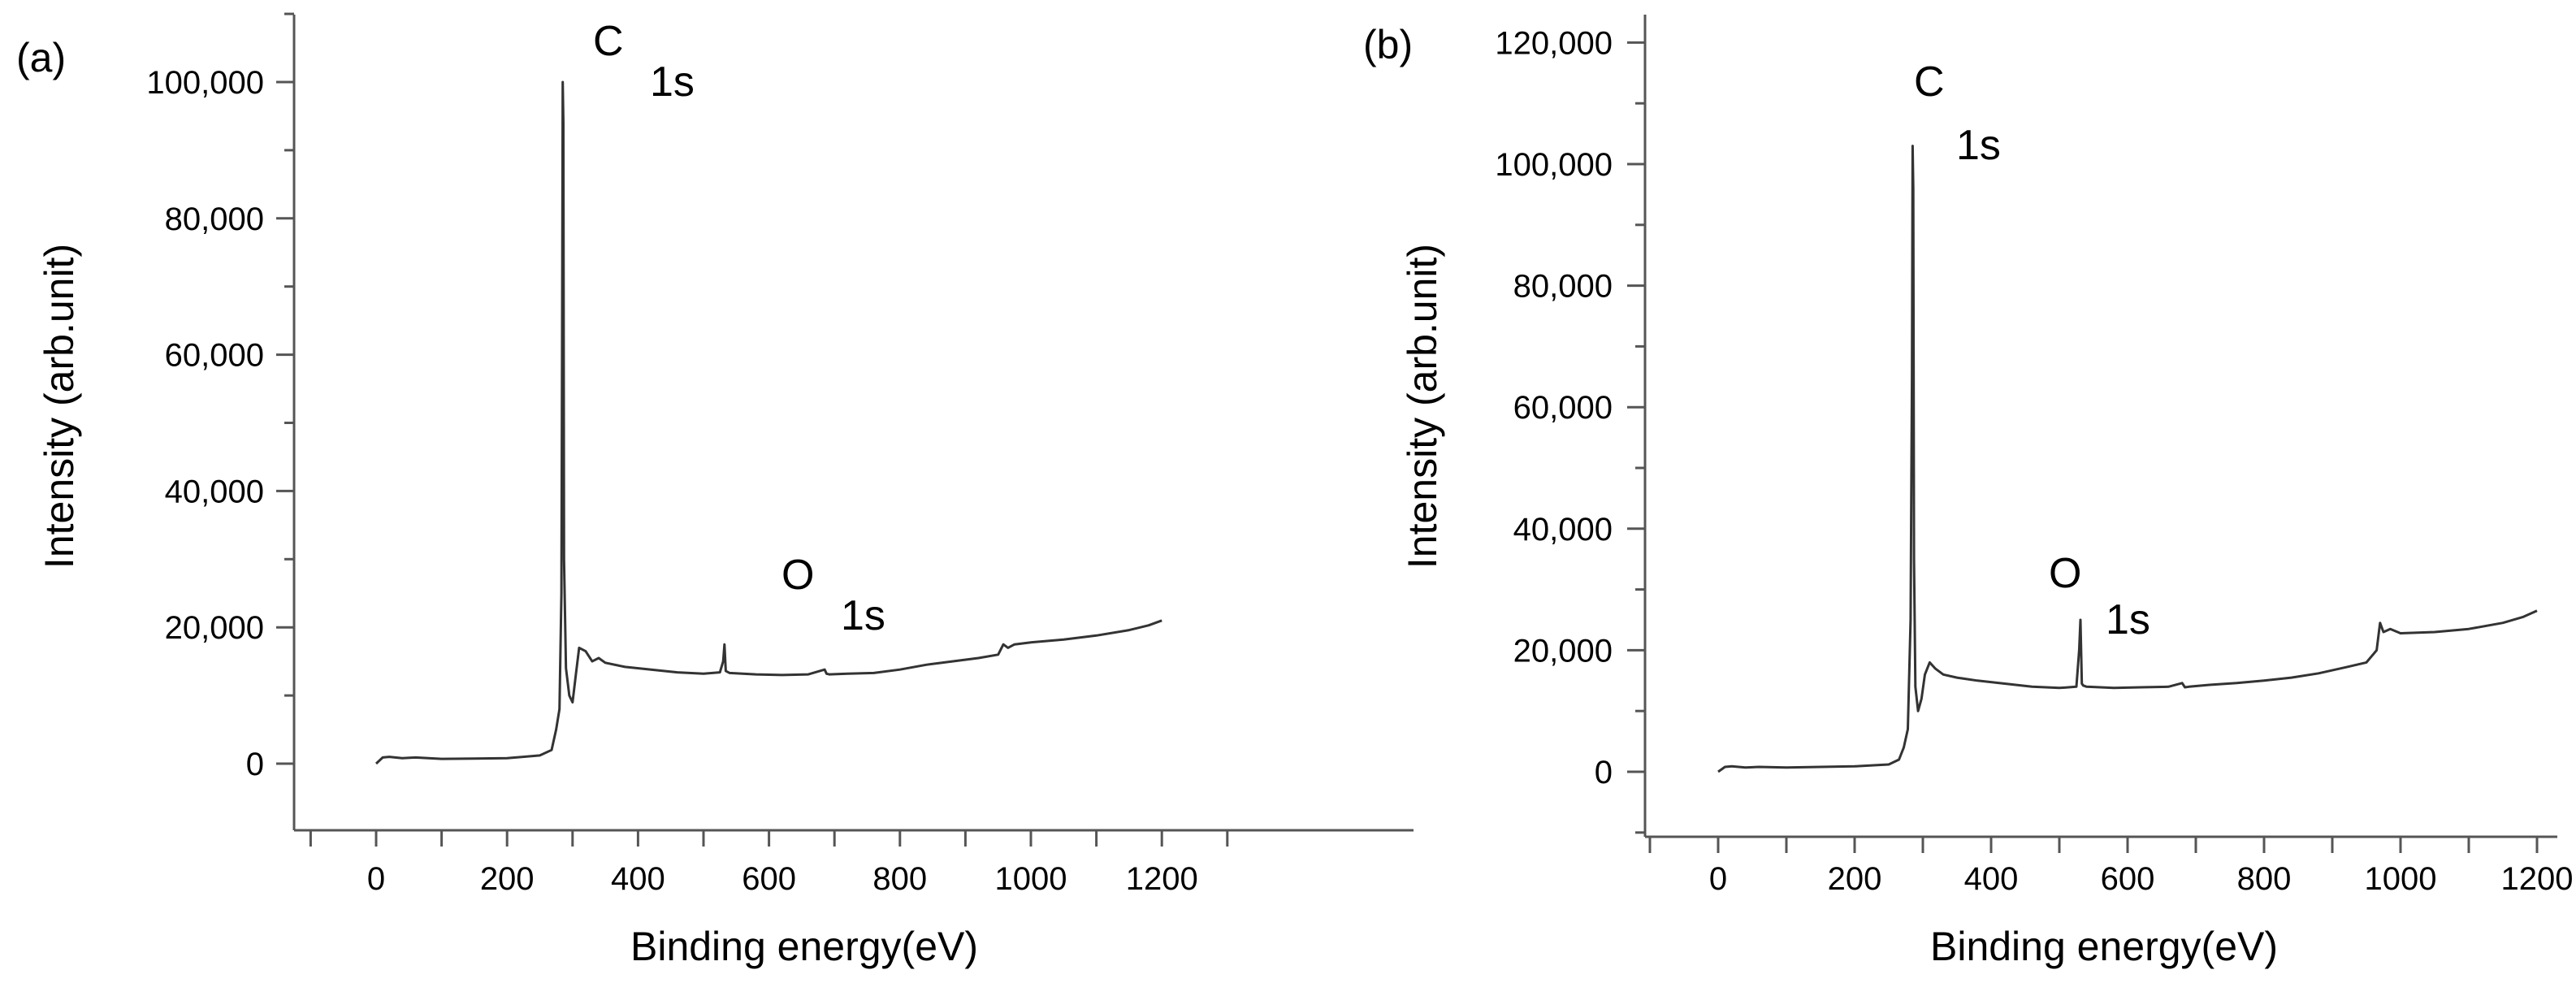 This screenshot has height=996, width=2576. I want to click on panel-label: (a), so click(41, 57).